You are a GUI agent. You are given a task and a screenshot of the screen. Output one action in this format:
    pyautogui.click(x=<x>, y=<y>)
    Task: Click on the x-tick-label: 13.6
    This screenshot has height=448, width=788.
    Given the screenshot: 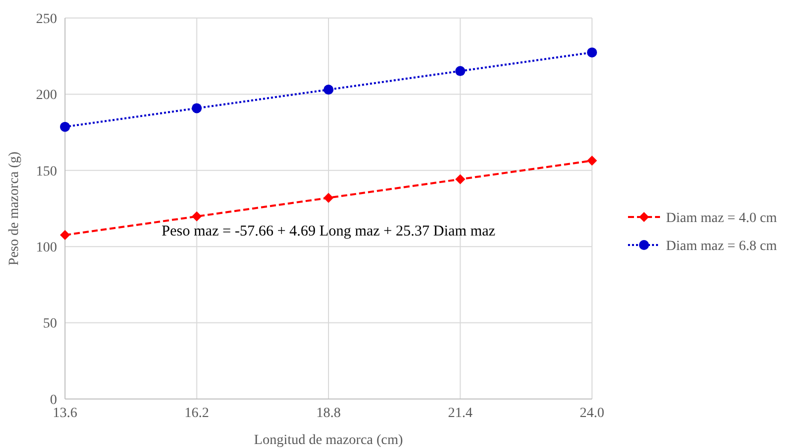 What is the action you would take?
    pyautogui.click(x=65, y=413)
    